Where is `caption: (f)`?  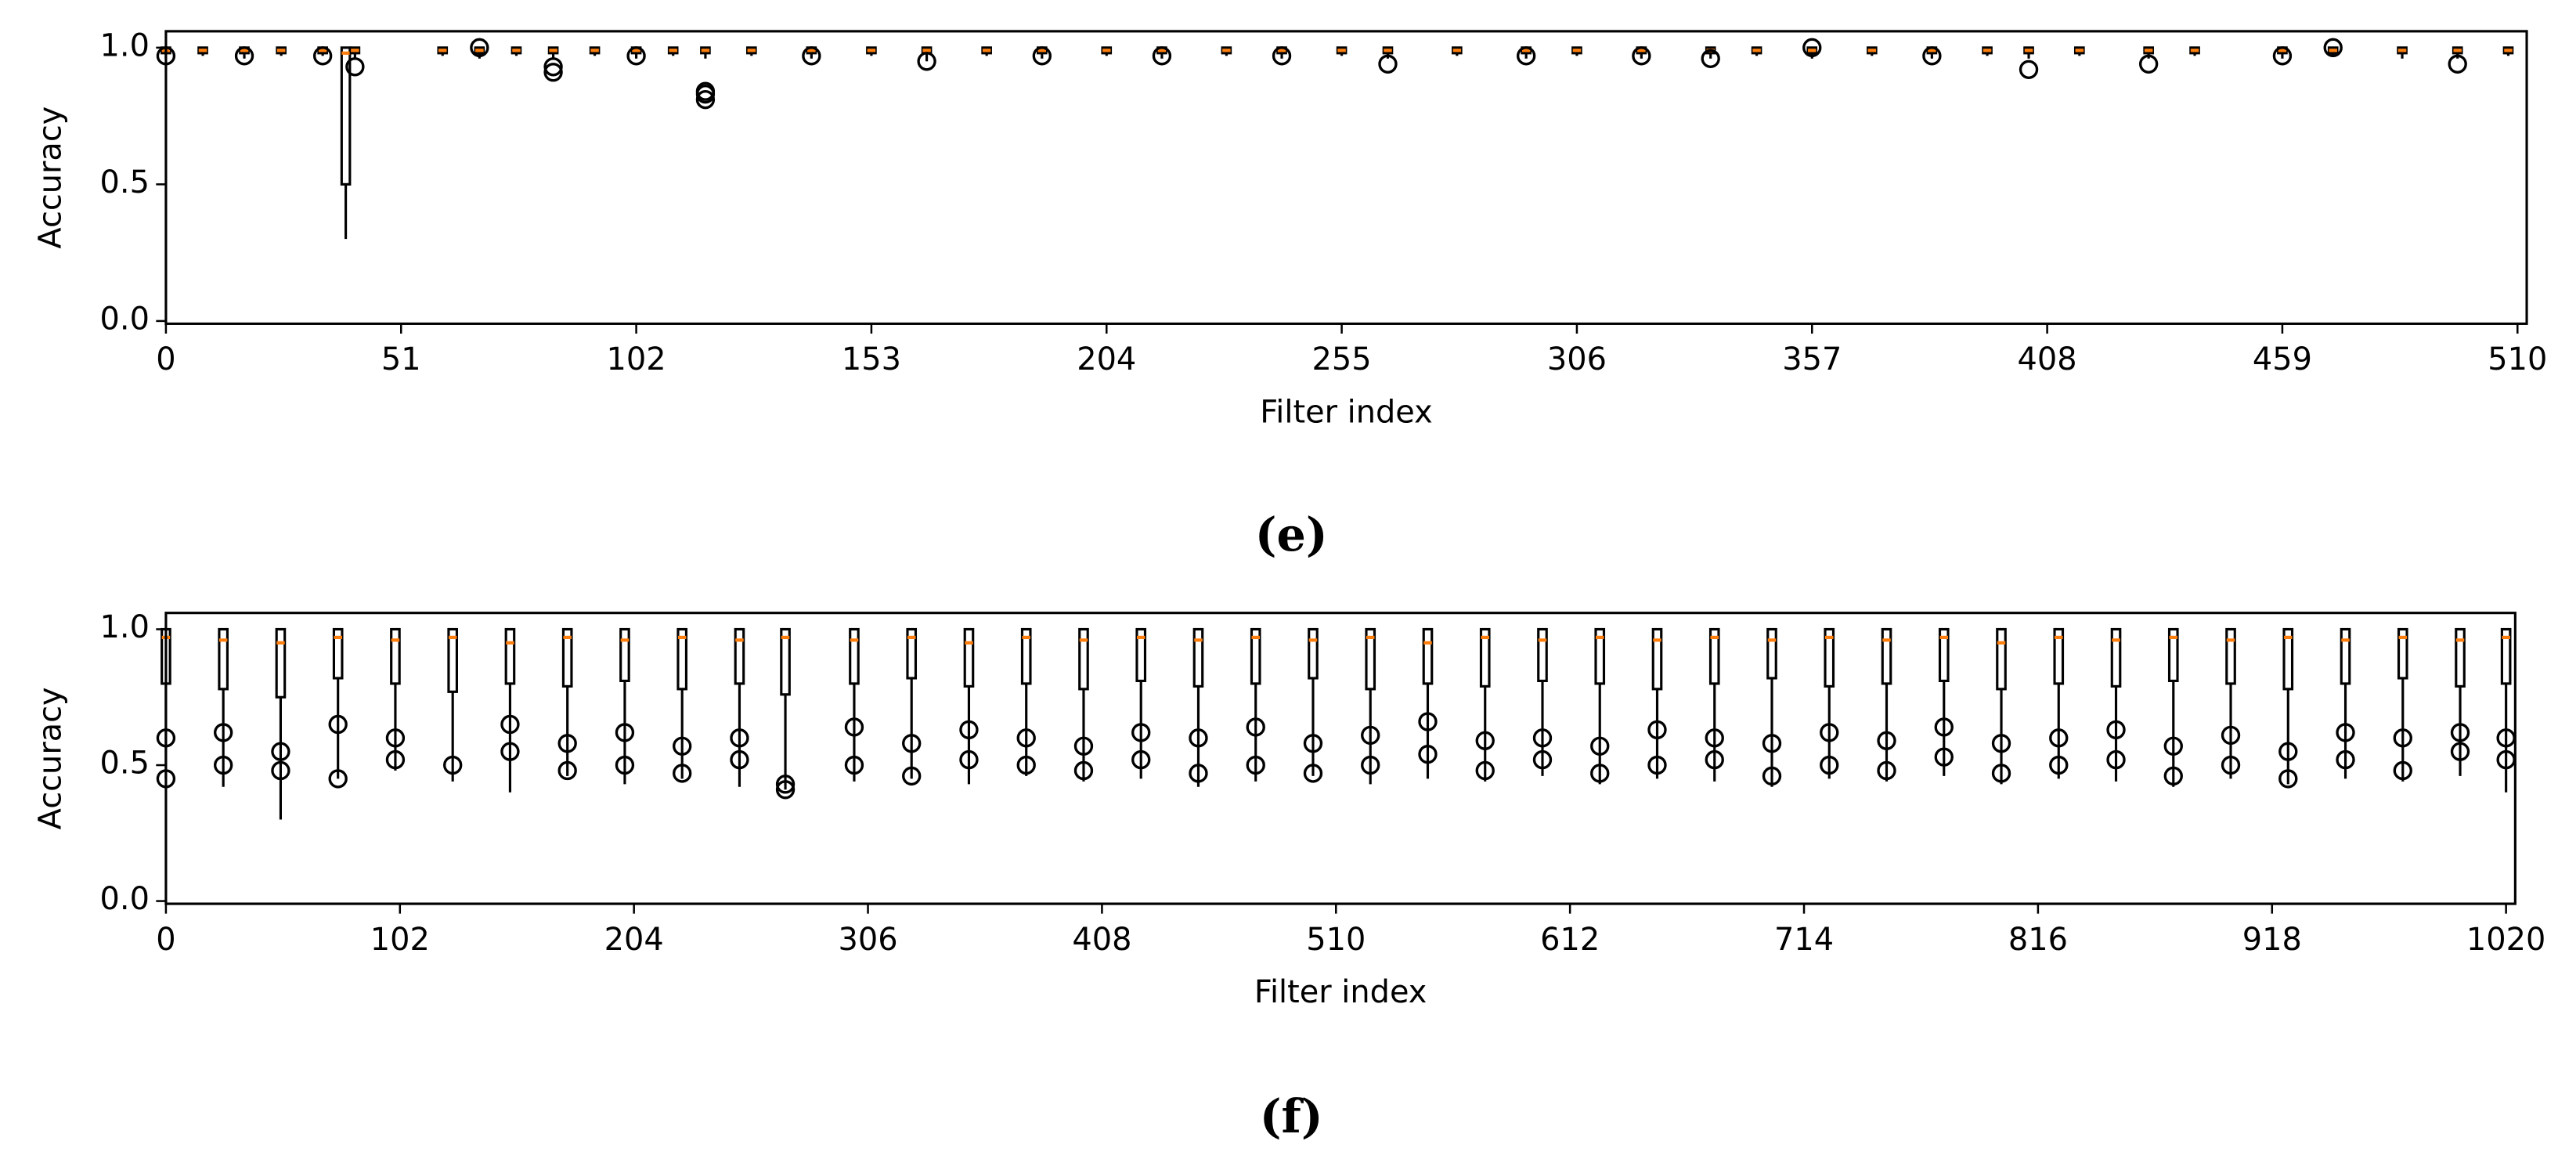
caption: (f) is located at coordinates (1291, 1116).